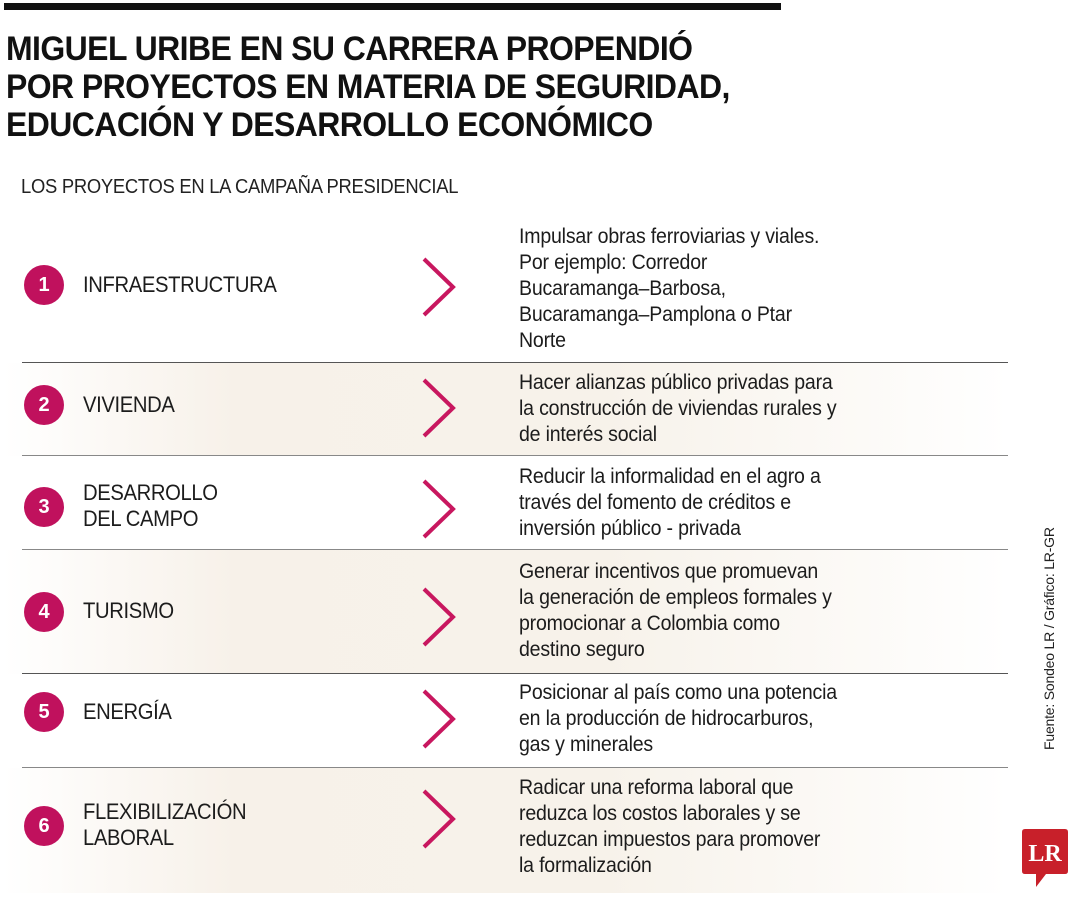  Describe the element at coordinates (1045, 854) in the screenshot. I see `logo-text: LR` at that location.